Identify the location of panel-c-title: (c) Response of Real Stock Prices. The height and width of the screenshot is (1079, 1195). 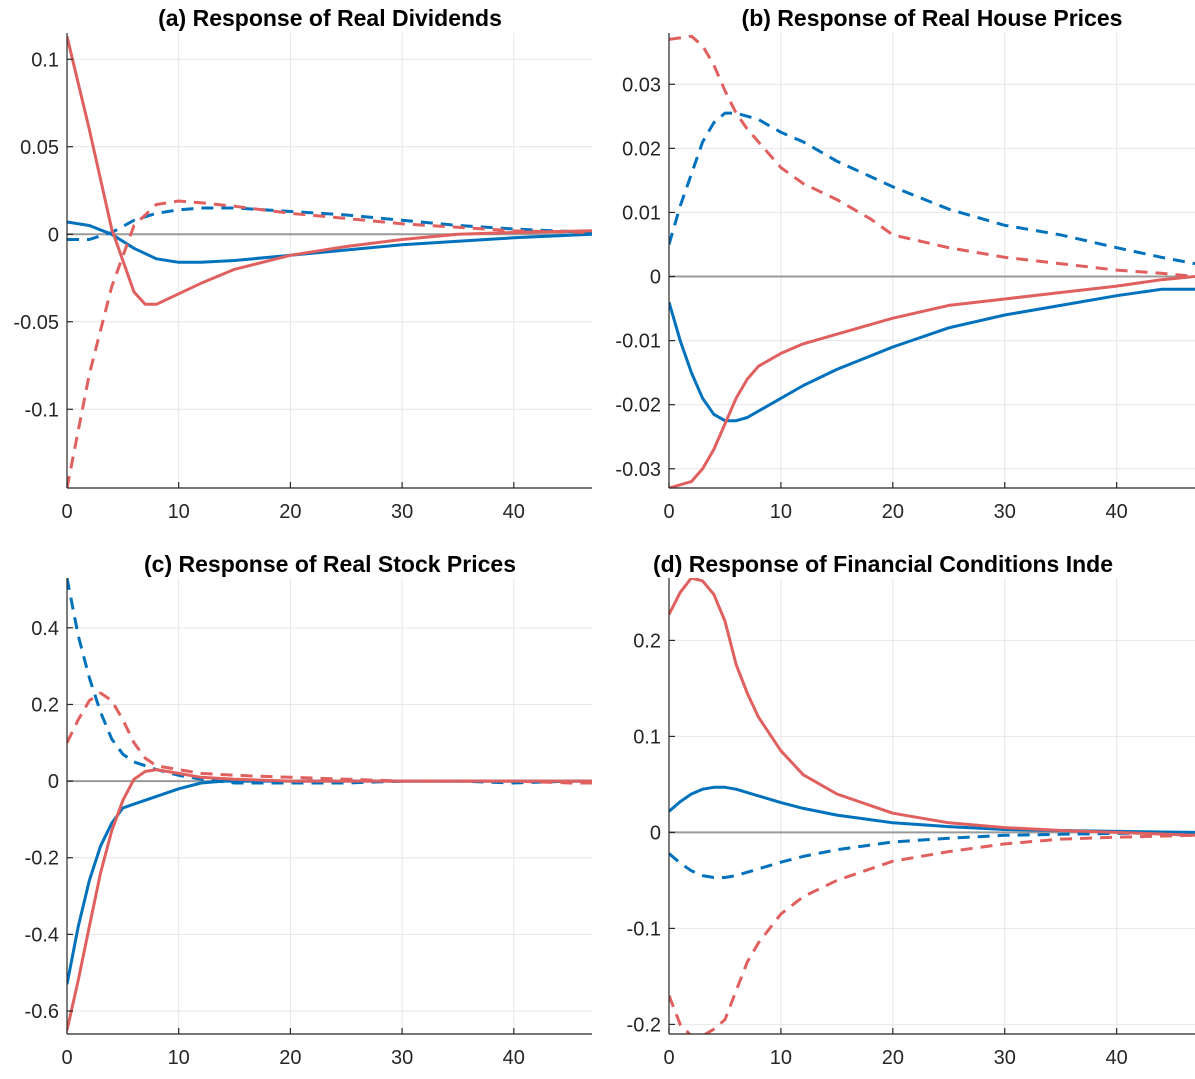
(330, 564).